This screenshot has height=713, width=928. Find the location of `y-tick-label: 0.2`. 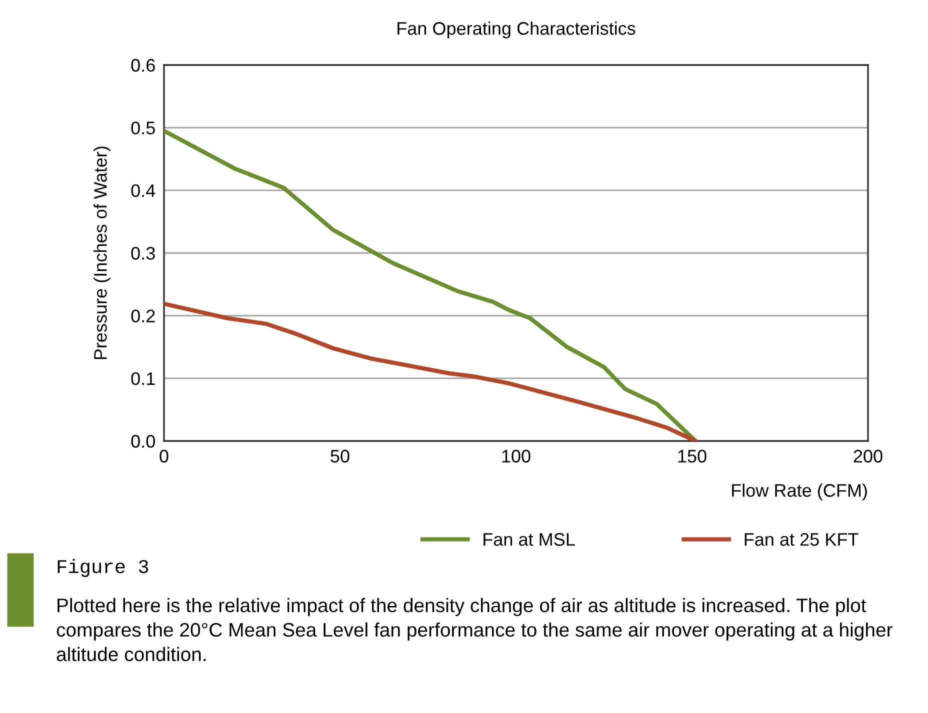

y-tick-label: 0.2 is located at coordinates (143, 316).